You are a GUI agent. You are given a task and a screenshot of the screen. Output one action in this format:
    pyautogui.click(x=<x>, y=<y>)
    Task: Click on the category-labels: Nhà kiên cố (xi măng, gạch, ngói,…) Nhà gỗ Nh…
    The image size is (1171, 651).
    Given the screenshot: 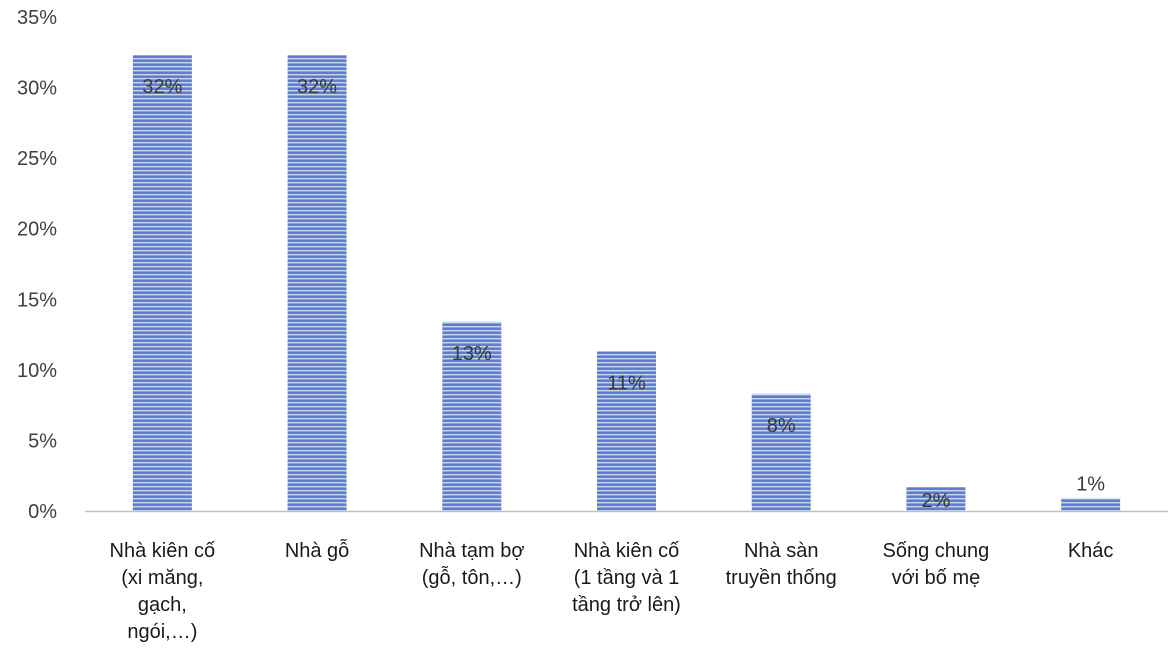 What is the action you would take?
    pyautogui.click(x=612, y=591)
    